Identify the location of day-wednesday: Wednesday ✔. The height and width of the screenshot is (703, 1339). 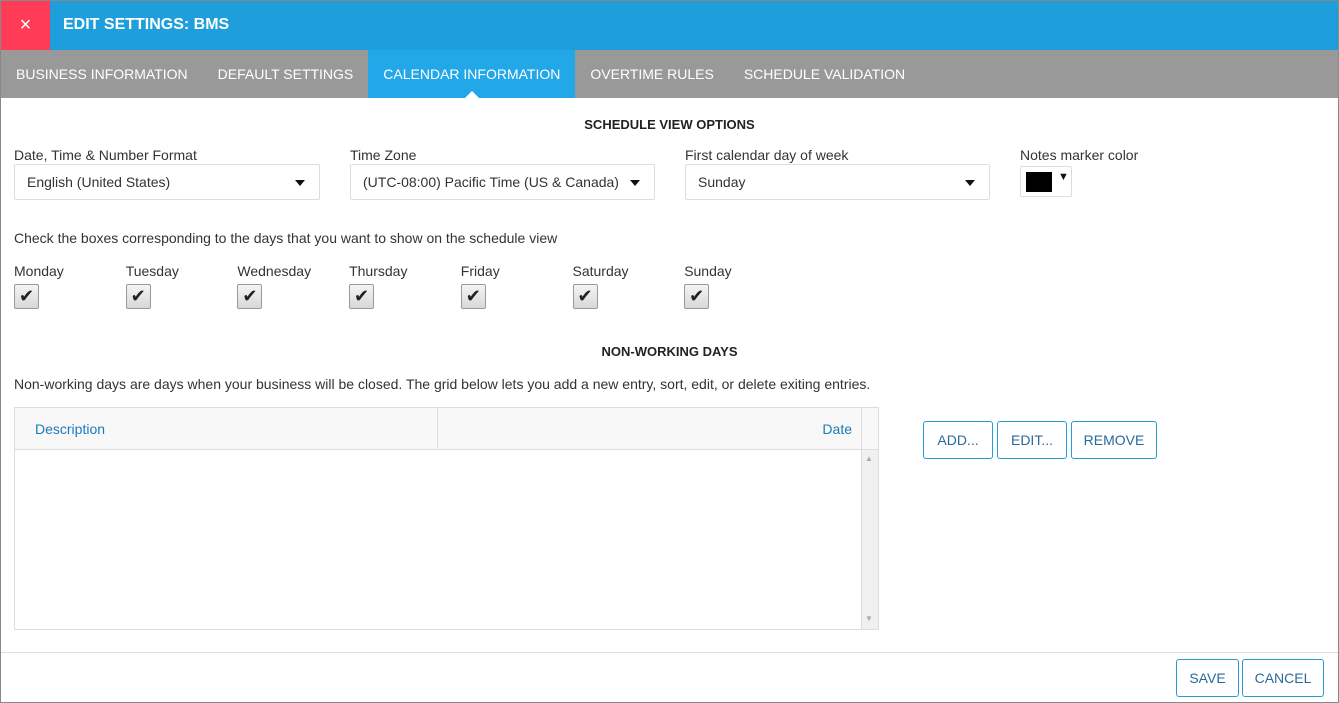
(274, 286).